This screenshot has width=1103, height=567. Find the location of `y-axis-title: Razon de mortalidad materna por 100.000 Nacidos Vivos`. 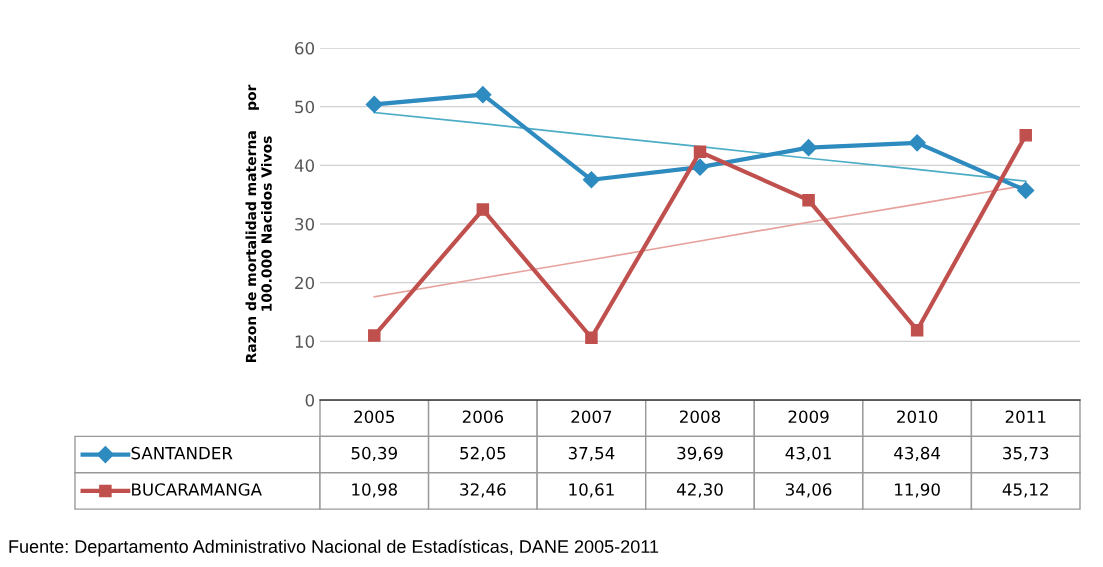

y-axis-title: Razon de mortalidad materna por 100.000 Nacidos Vivos is located at coordinates (258, 223).